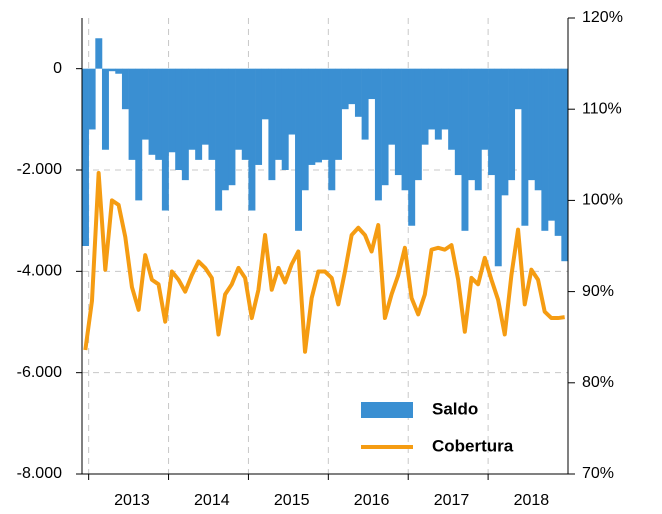 This screenshot has height=514, width=662. What do you see at coordinates (39, 271) in the screenshot?
I see `y-tick-label: -4.000` at bounding box center [39, 271].